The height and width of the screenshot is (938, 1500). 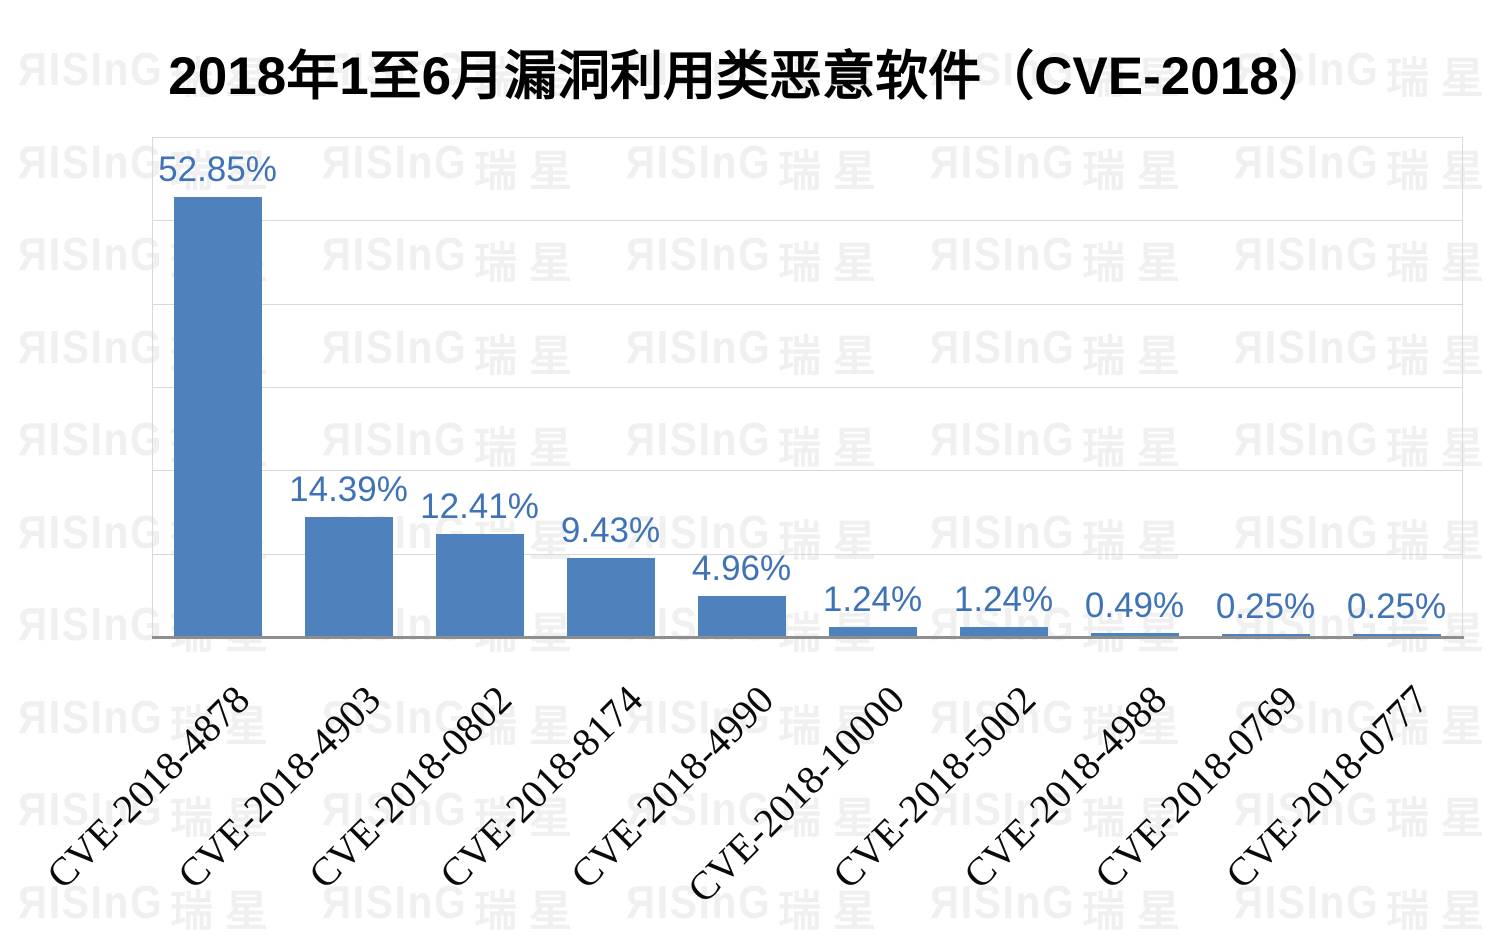 What do you see at coordinates (808, 637) in the screenshot?
I see `x-axis-line` at bounding box center [808, 637].